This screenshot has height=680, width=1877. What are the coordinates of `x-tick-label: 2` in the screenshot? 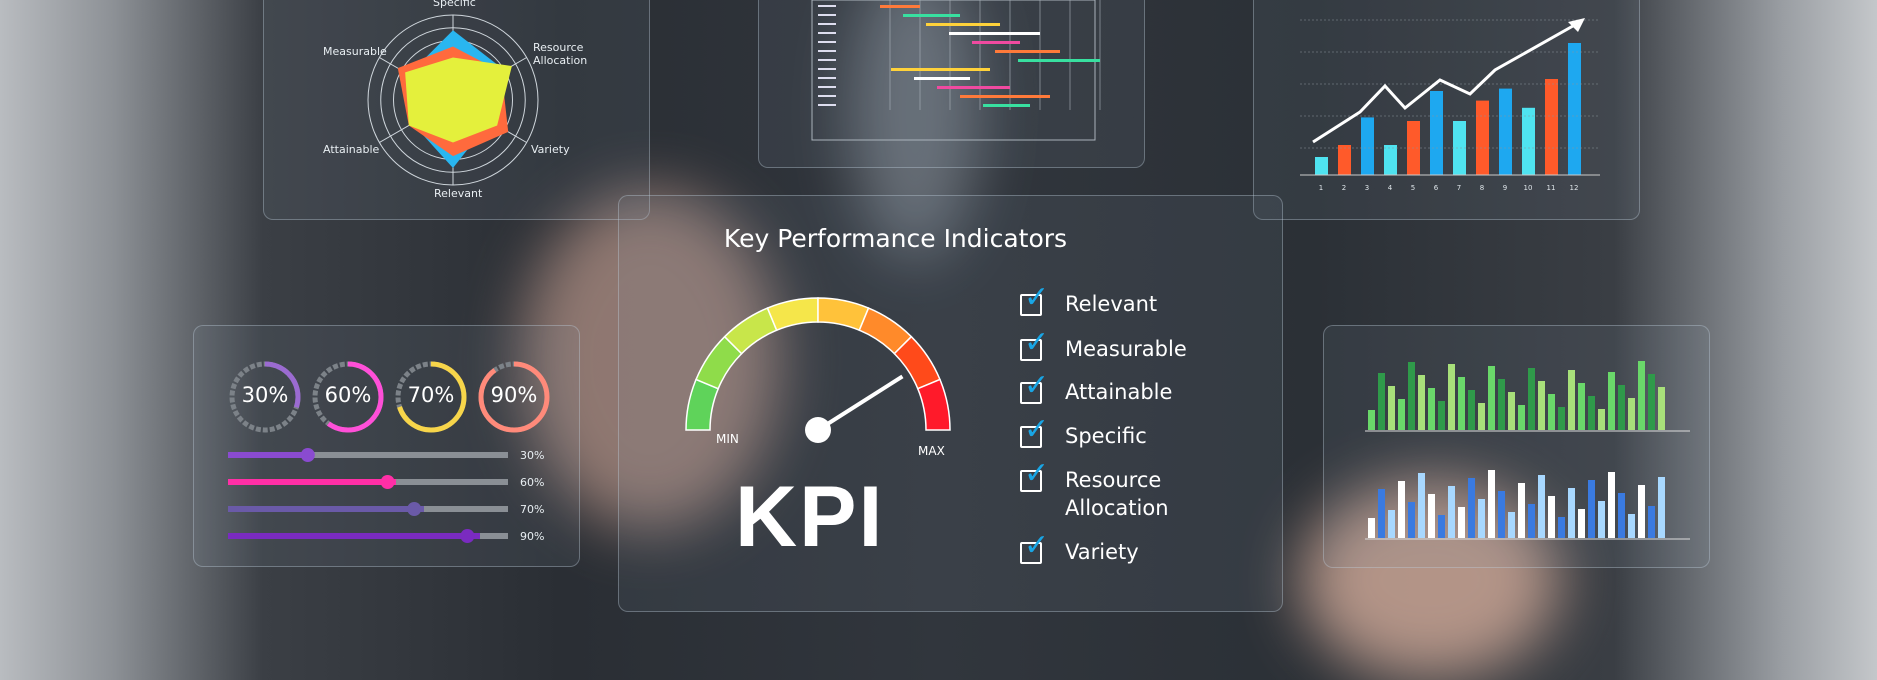 It's located at (1344, 188).